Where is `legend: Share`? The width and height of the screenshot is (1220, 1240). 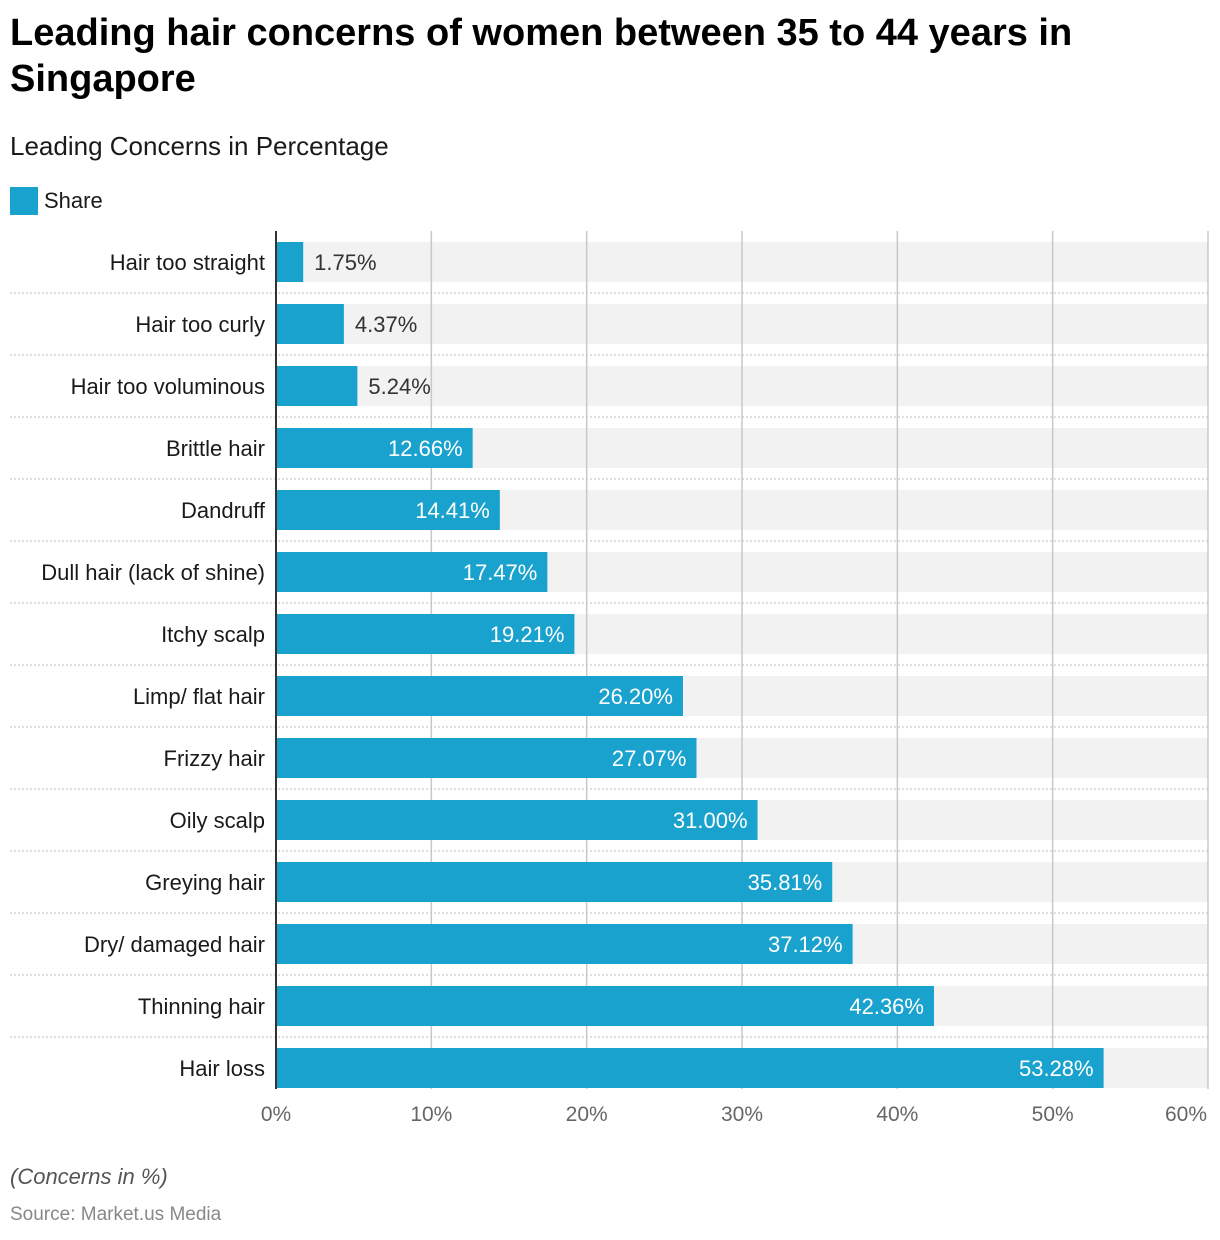
legend: Share is located at coordinates (56, 201).